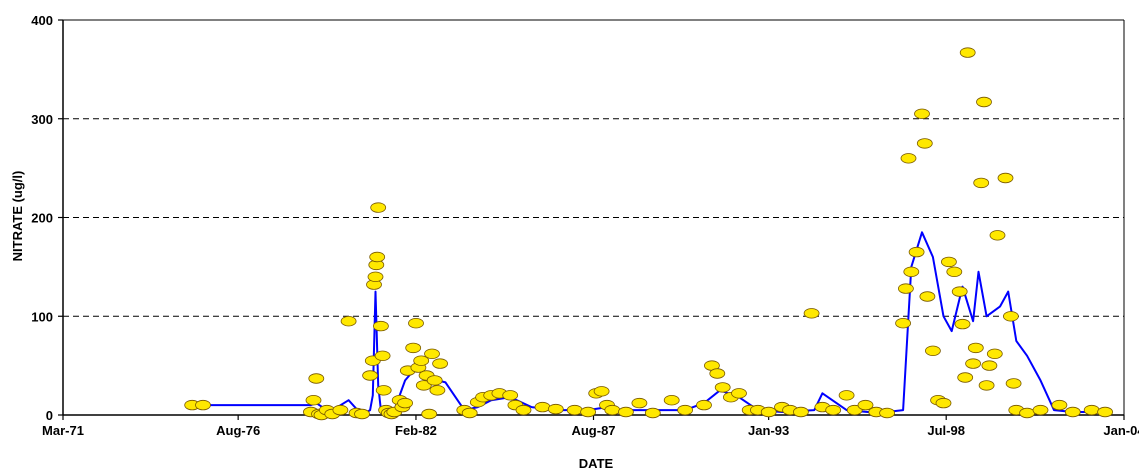 This screenshot has width=1139, height=472. I want to click on x-tick-label: Jul-98, so click(946, 430).